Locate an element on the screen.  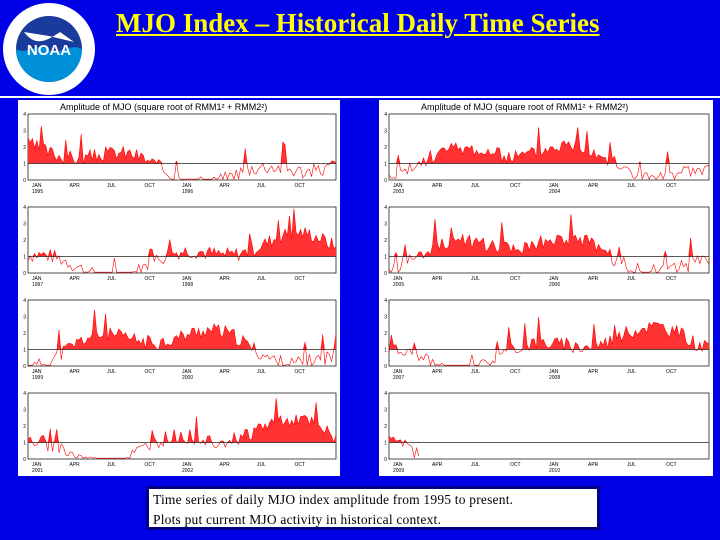
x-year-label: 2010 is located at coordinates (554, 471).